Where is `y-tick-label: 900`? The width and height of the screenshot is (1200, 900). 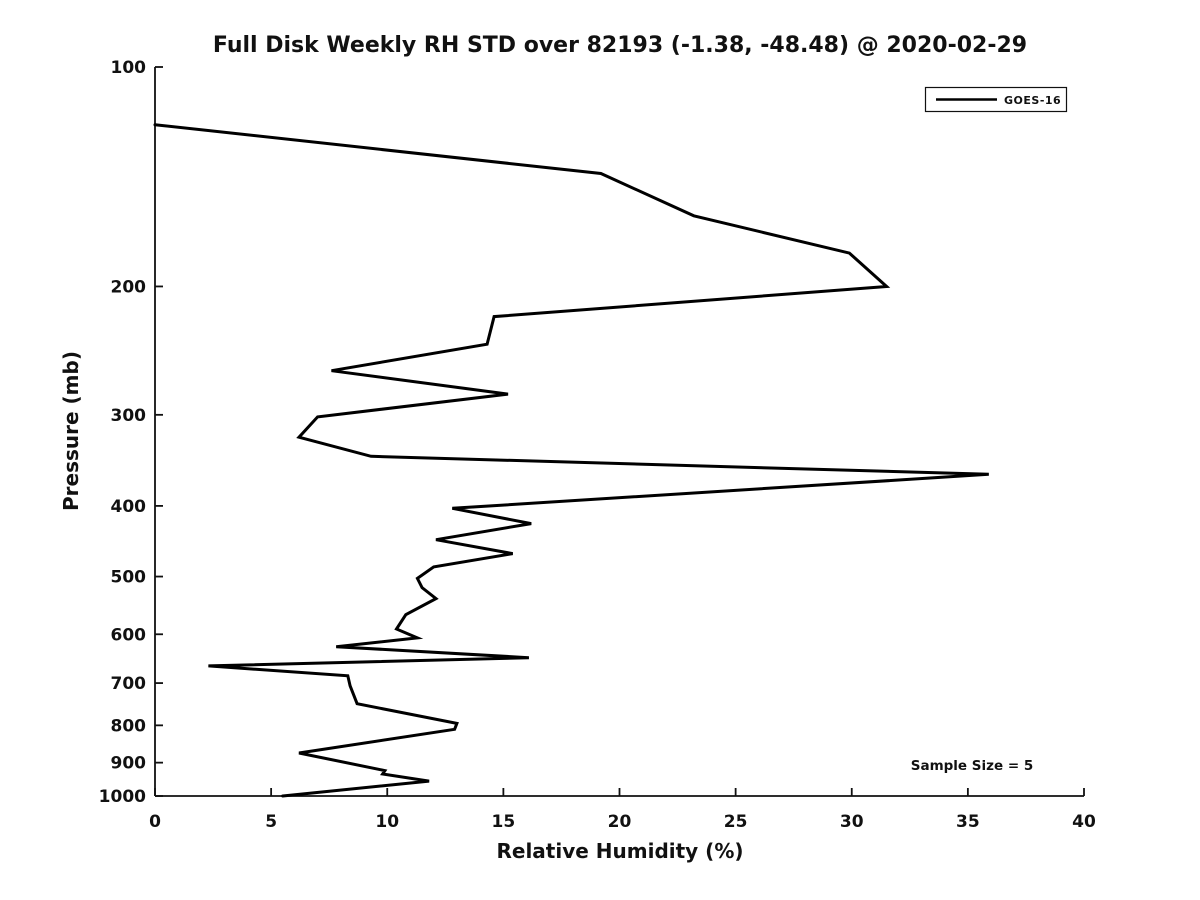
y-tick-label: 900 is located at coordinates (129, 764).